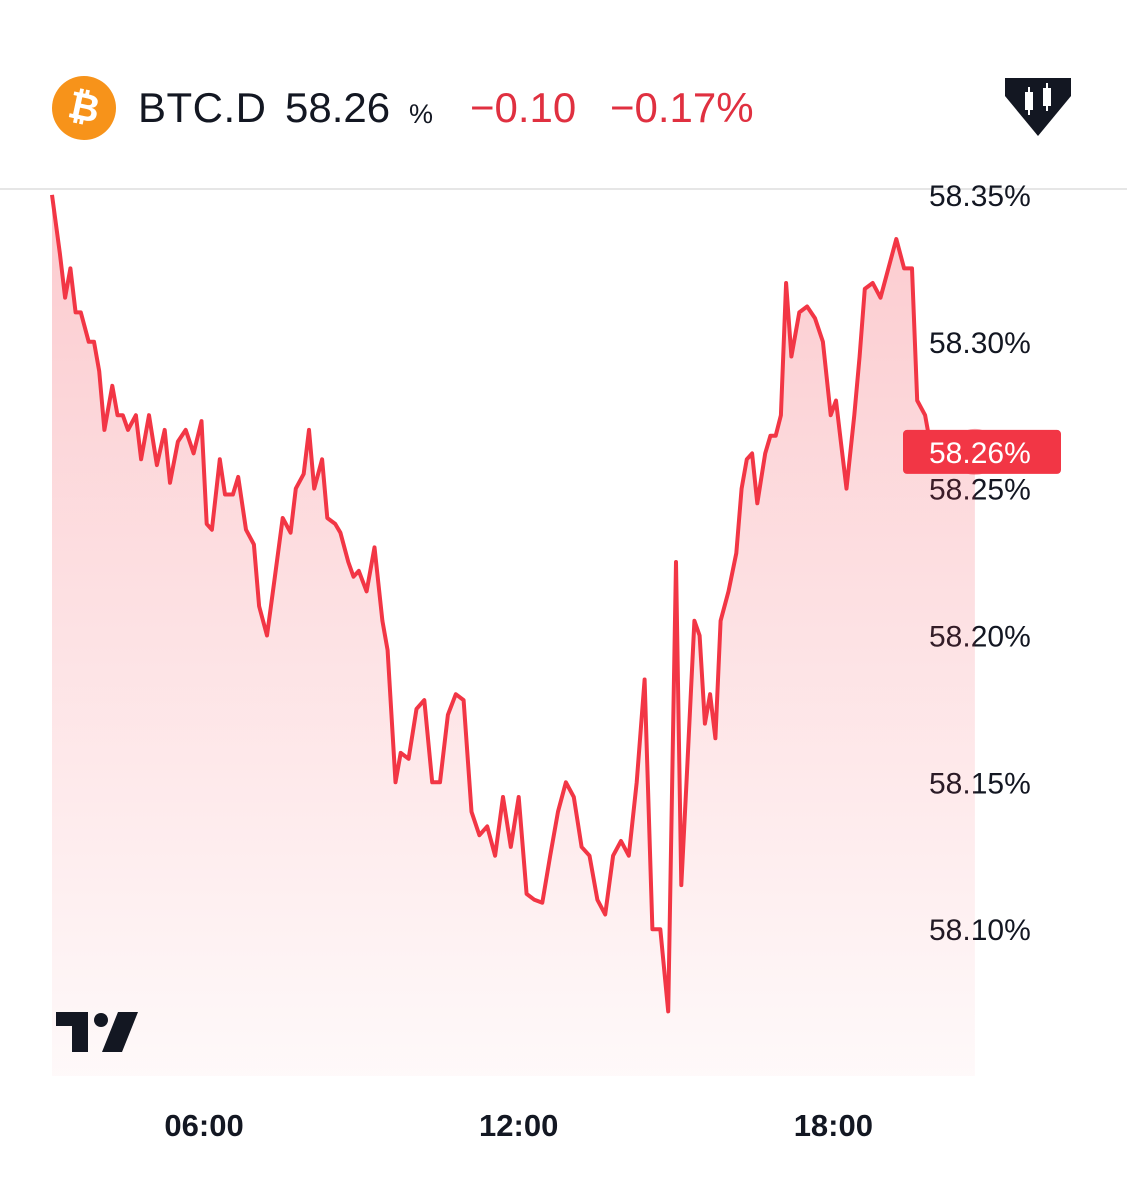 The width and height of the screenshot is (1127, 1200). What do you see at coordinates (1038, 106) in the screenshot?
I see `candlestick-icon` at bounding box center [1038, 106].